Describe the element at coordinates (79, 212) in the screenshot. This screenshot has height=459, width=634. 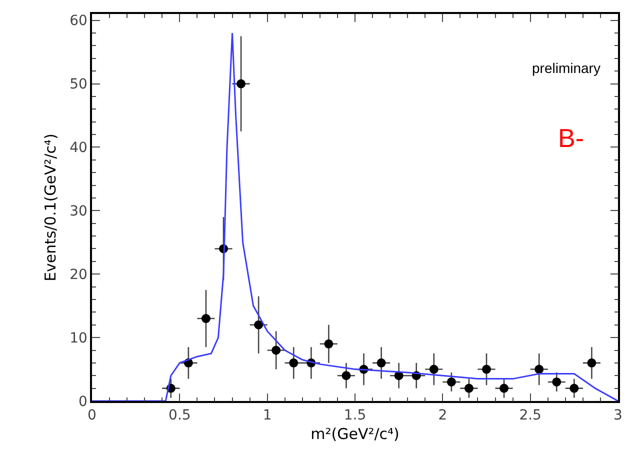
I see `y-tick-label: 30` at that location.